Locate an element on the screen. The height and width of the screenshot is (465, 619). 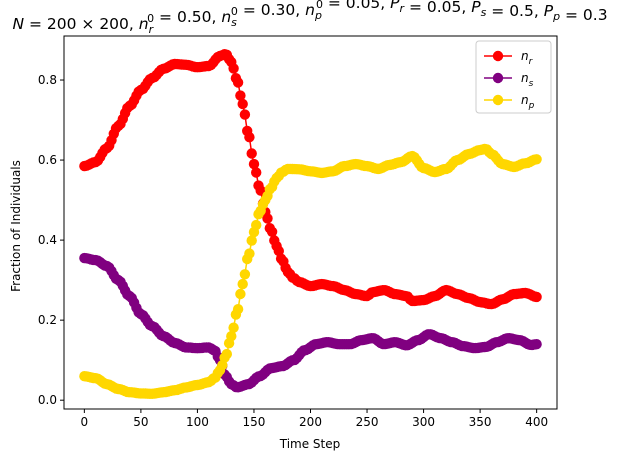
x-tick-label: 150 is located at coordinates (254, 422).